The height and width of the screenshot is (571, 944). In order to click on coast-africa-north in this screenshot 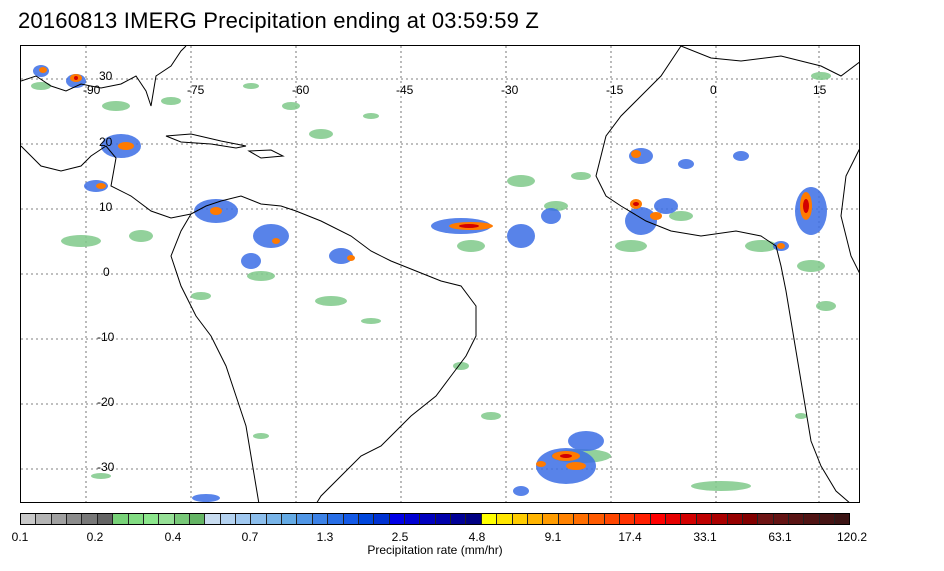, I will do `click(769, 61)`.